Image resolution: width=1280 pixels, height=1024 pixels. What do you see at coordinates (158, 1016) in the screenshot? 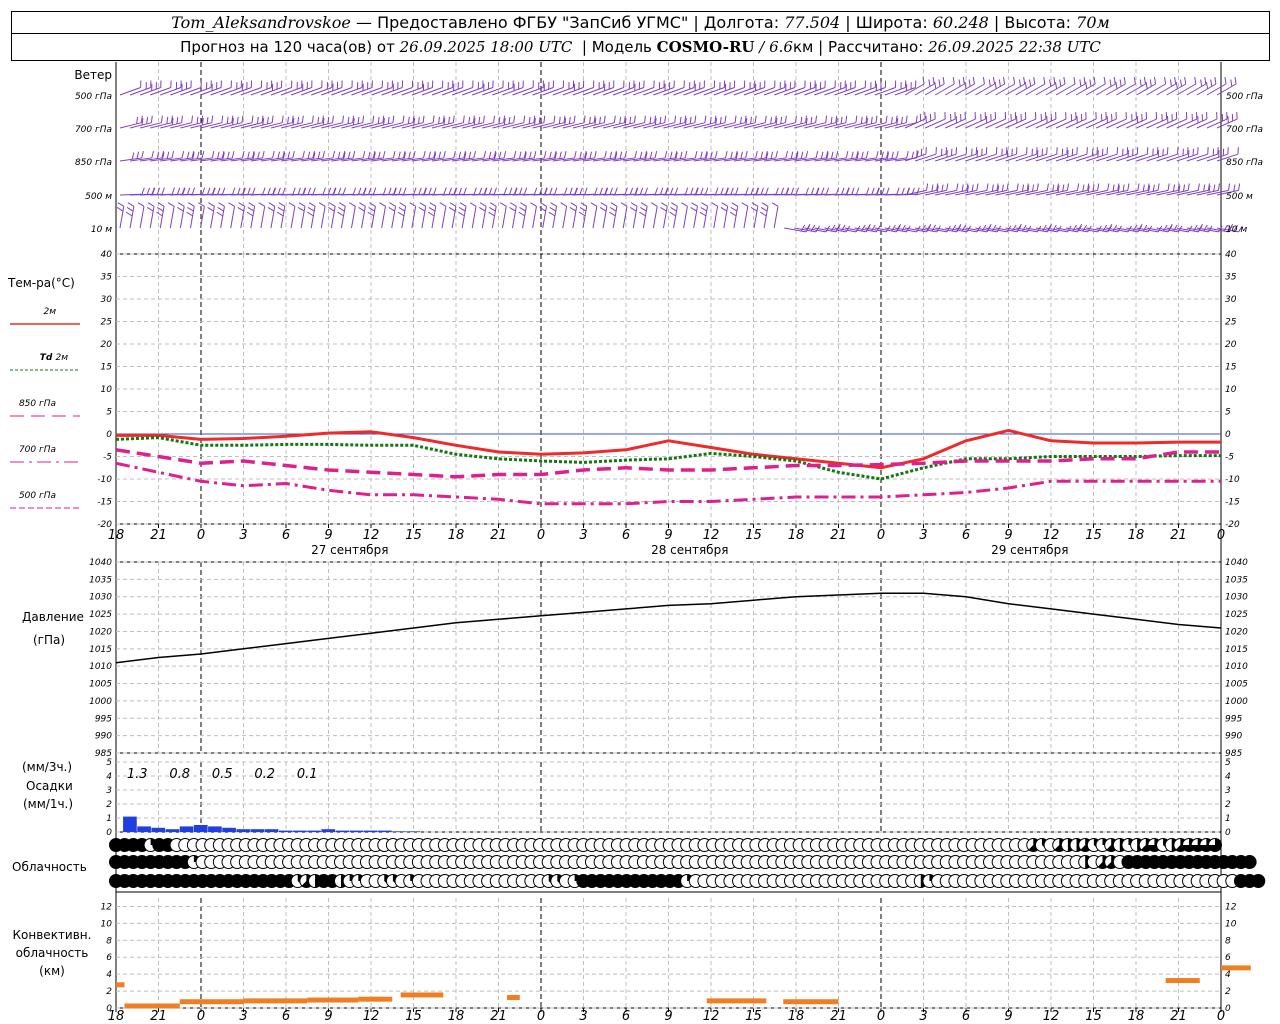
I see `x-hour-label-bottom: 21` at bounding box center [158, 1016].